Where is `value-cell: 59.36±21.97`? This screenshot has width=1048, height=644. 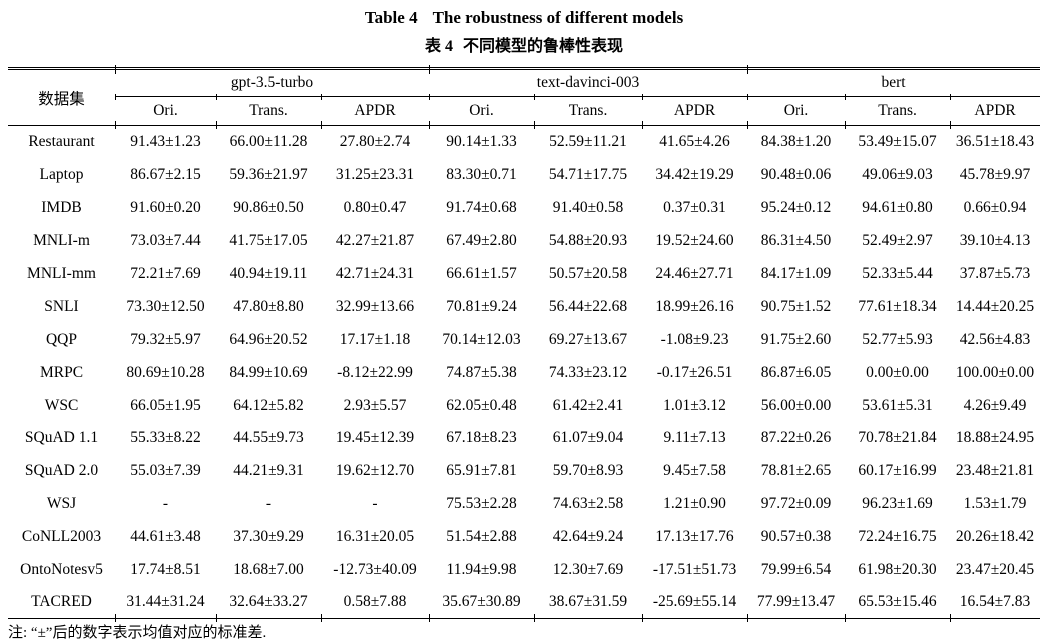 value-cell: 59.36±21.97 is located at coordinates (268, 175).